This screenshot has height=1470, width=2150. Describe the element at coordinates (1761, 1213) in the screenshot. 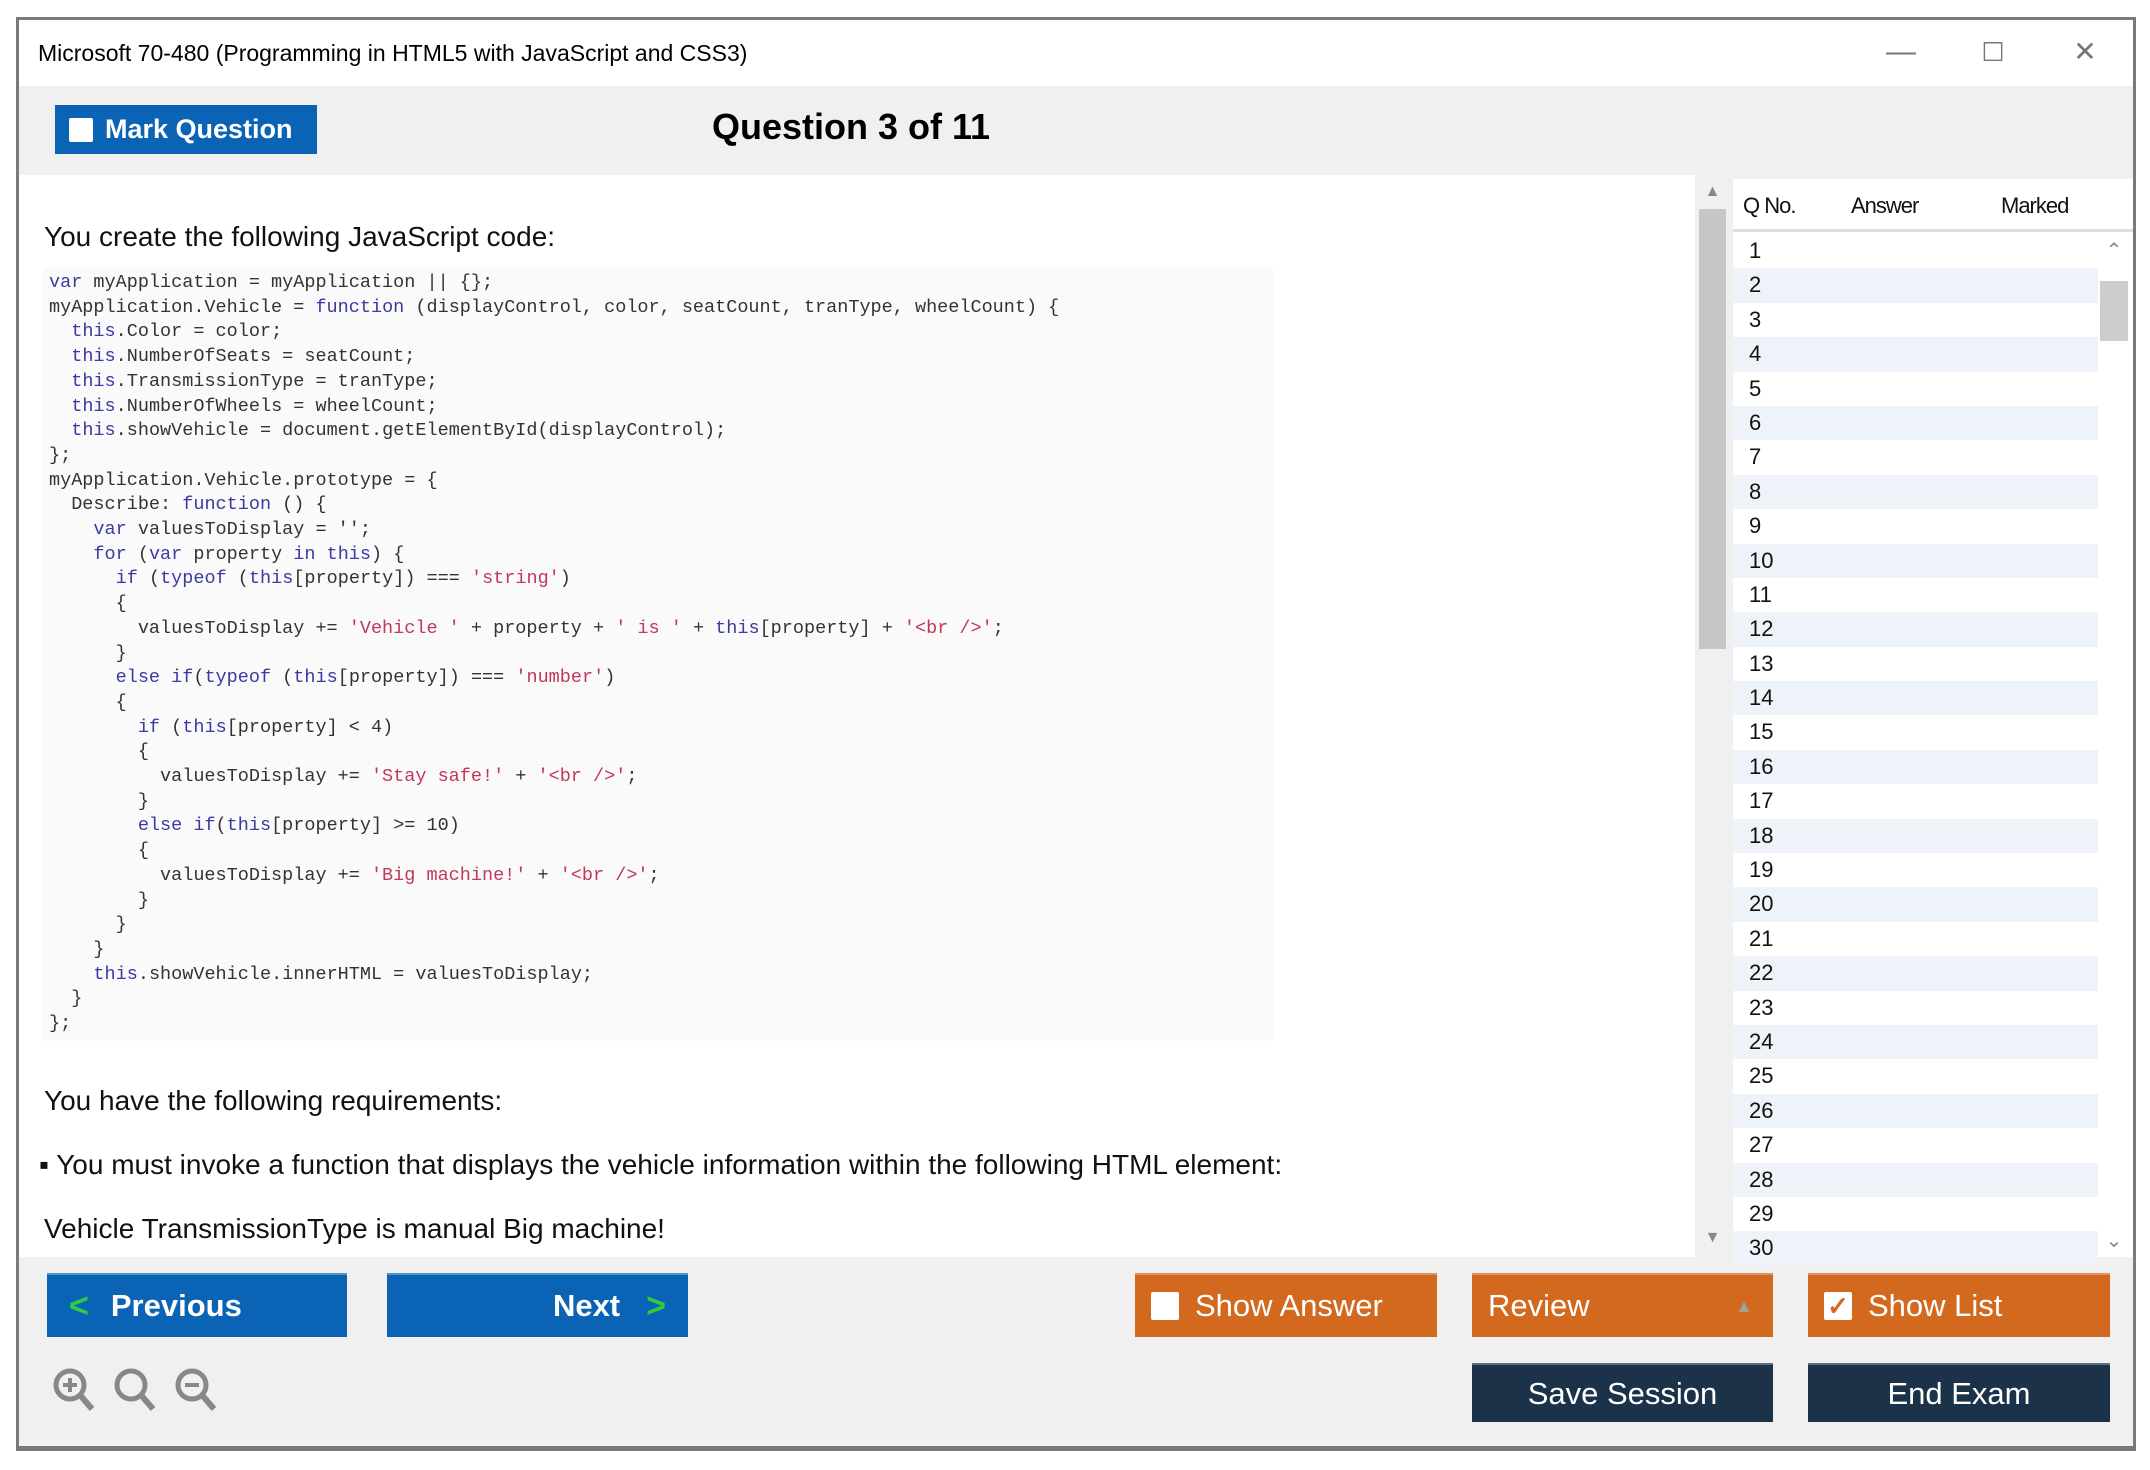

I see `question-list-row: 29` at that location.